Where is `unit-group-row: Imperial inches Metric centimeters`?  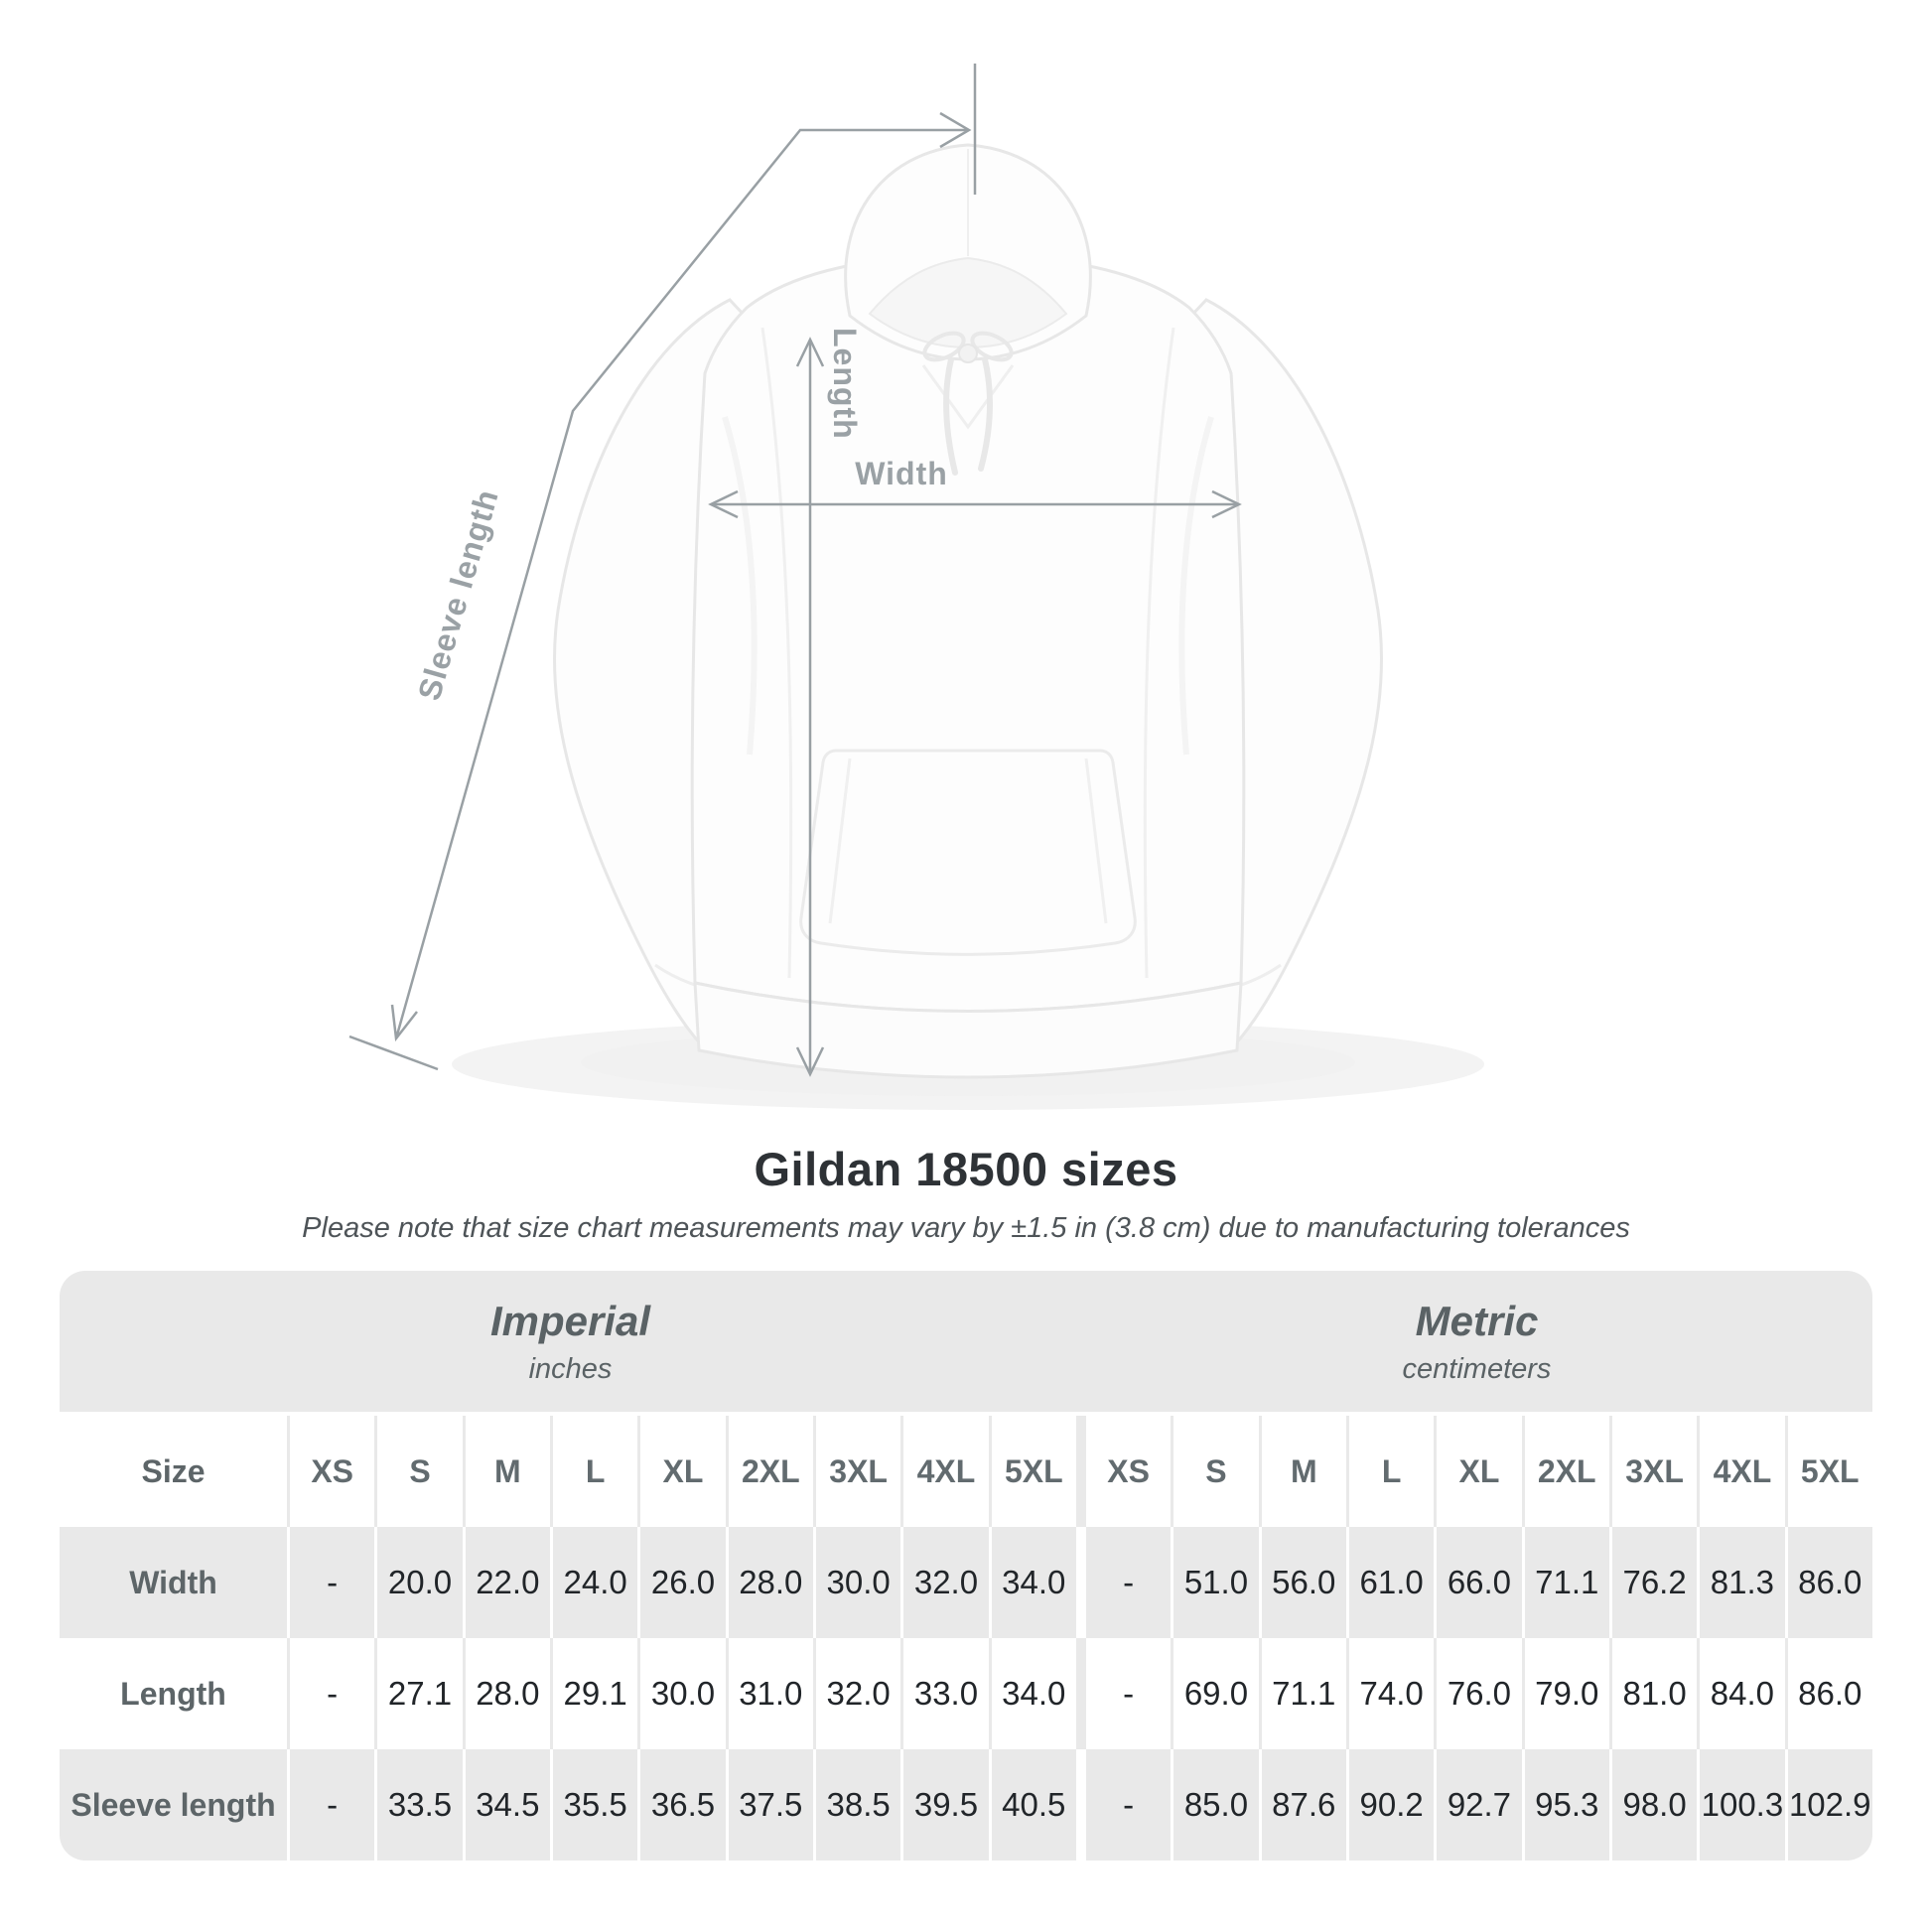
unit-group-row: Imperial inches Metric centimeters is located at coordinates (966, 1343).